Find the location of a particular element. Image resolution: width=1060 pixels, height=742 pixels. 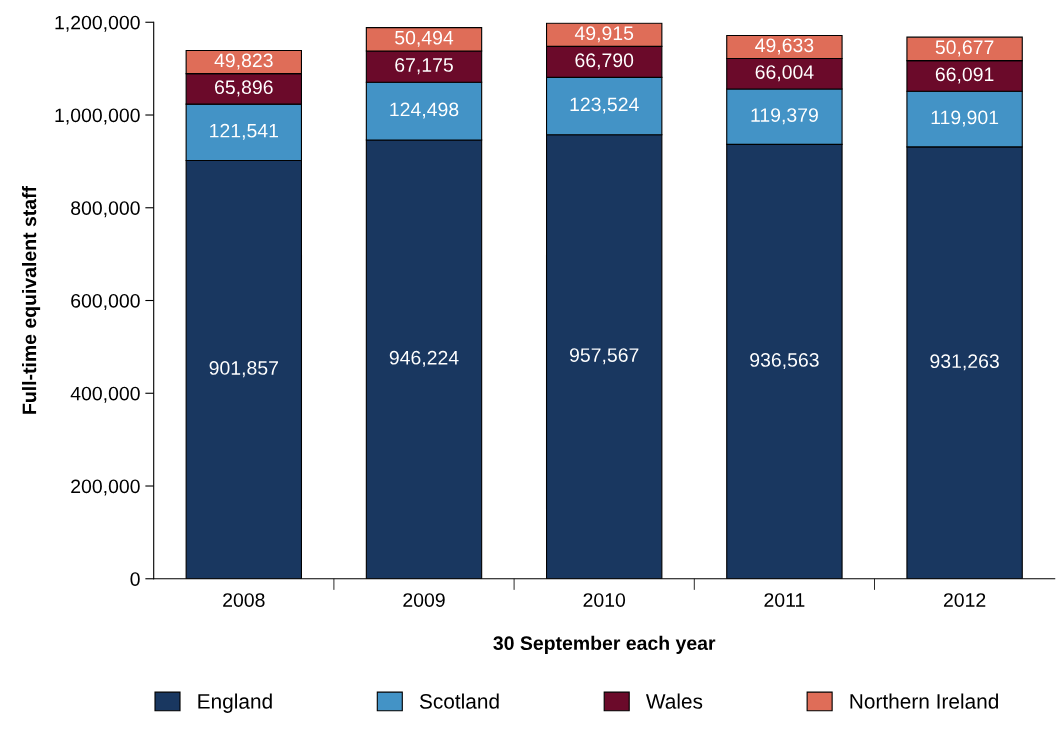

data-label: 66,790 is located at coordinates (604, 61).